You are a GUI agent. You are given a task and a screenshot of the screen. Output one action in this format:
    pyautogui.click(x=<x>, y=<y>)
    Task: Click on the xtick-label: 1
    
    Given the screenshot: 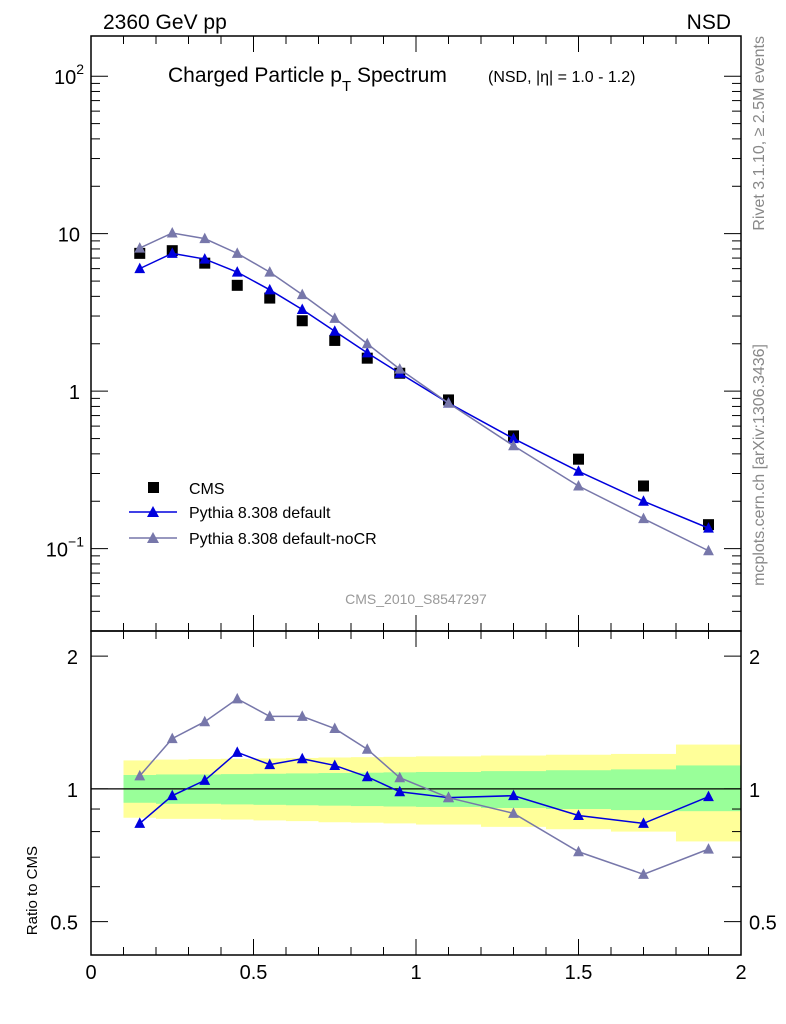 What is the action you would take?
    pyautogui.click(x=415, y=973)
    